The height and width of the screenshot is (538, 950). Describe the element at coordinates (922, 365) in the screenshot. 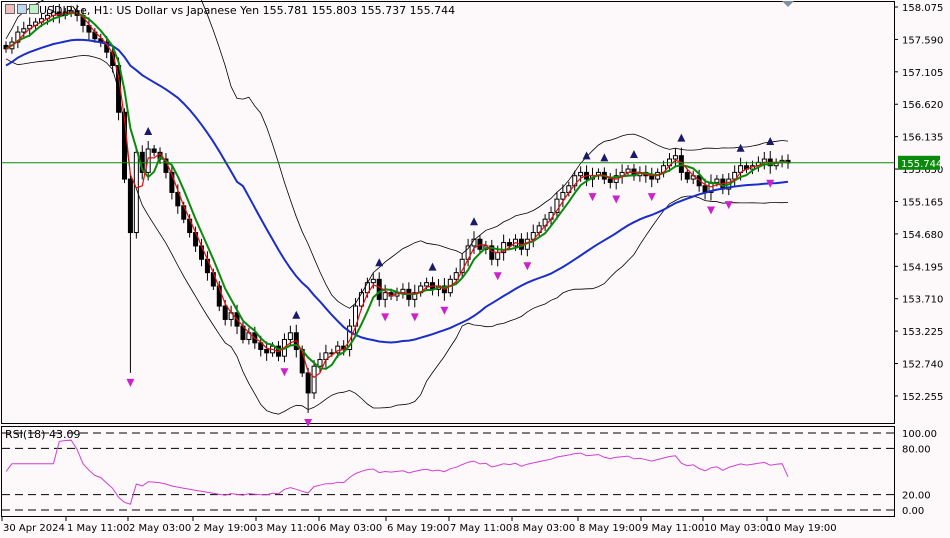

I see `price-tick-label: 152.740` at that location.